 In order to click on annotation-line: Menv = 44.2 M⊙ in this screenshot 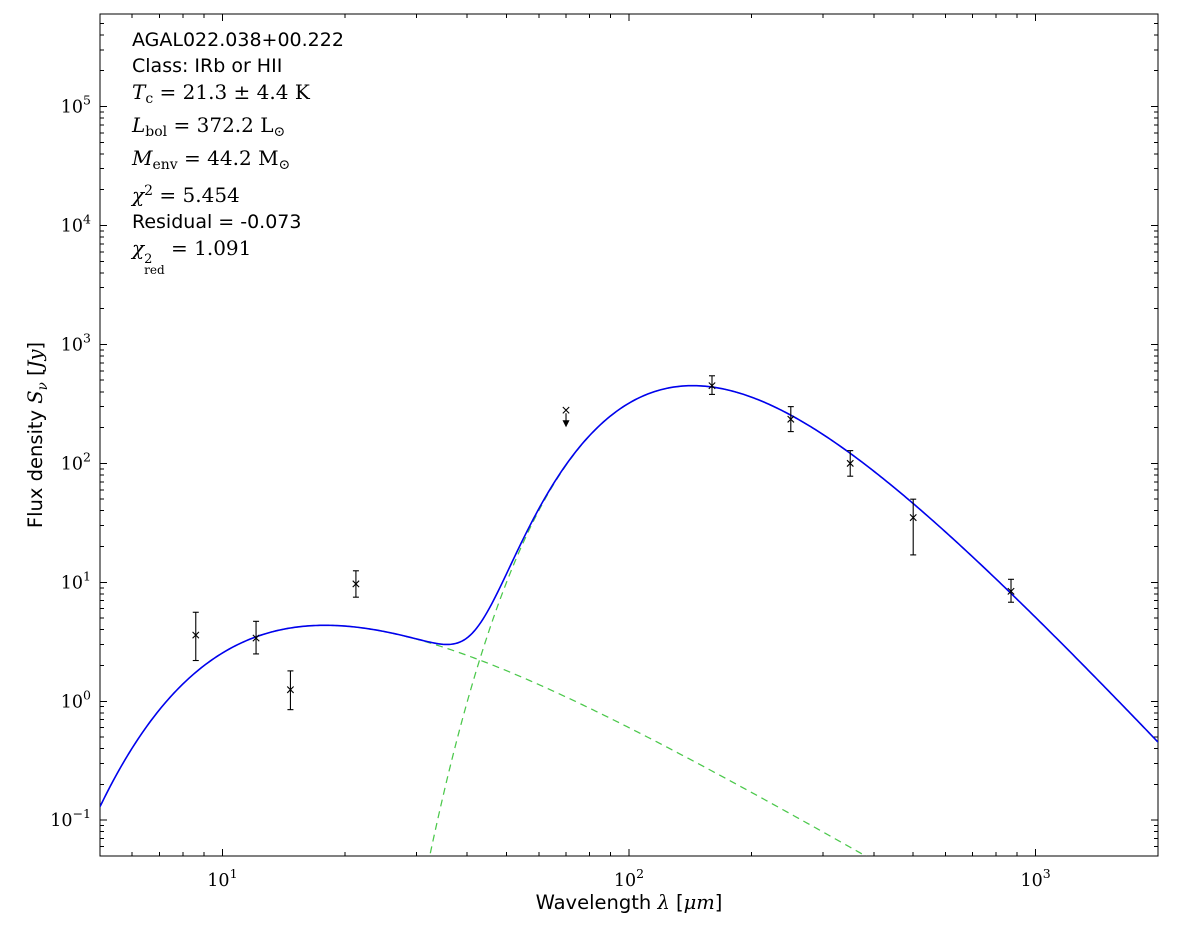, I will do `click(238, 161)`.